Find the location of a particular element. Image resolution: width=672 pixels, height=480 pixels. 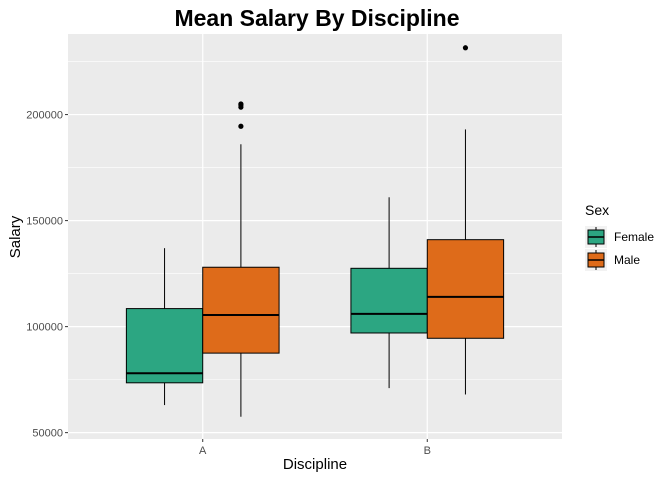

box-female-b is located at coordinates (389, 293).